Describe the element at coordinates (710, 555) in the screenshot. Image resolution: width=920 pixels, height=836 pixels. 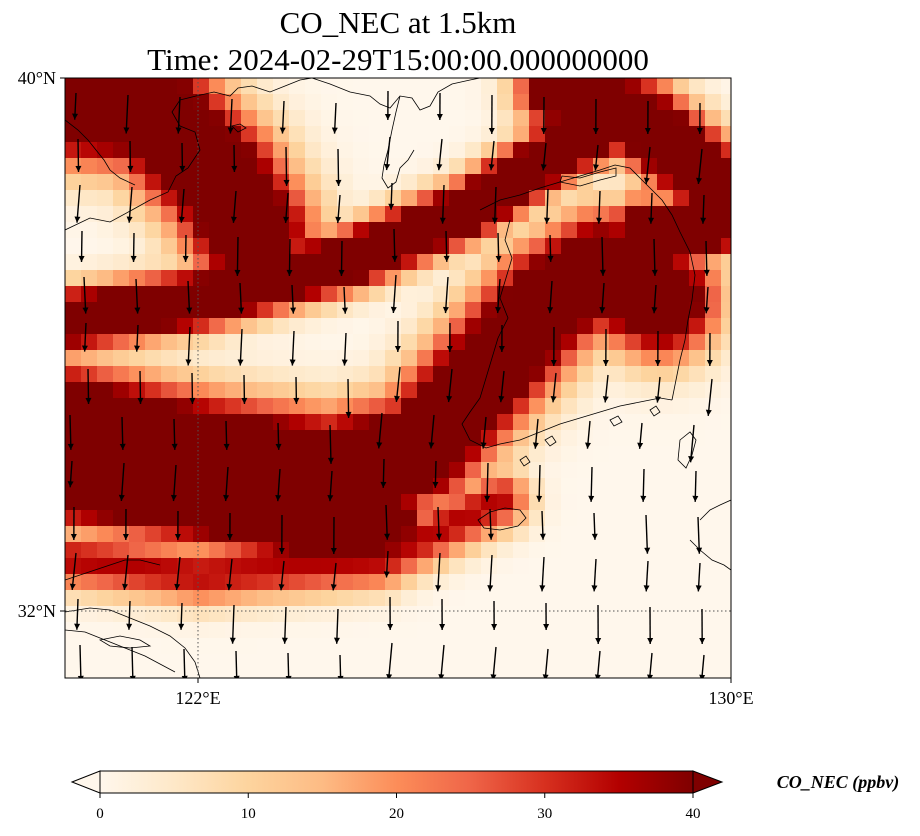
I see `coastline-kyushu` at that location.